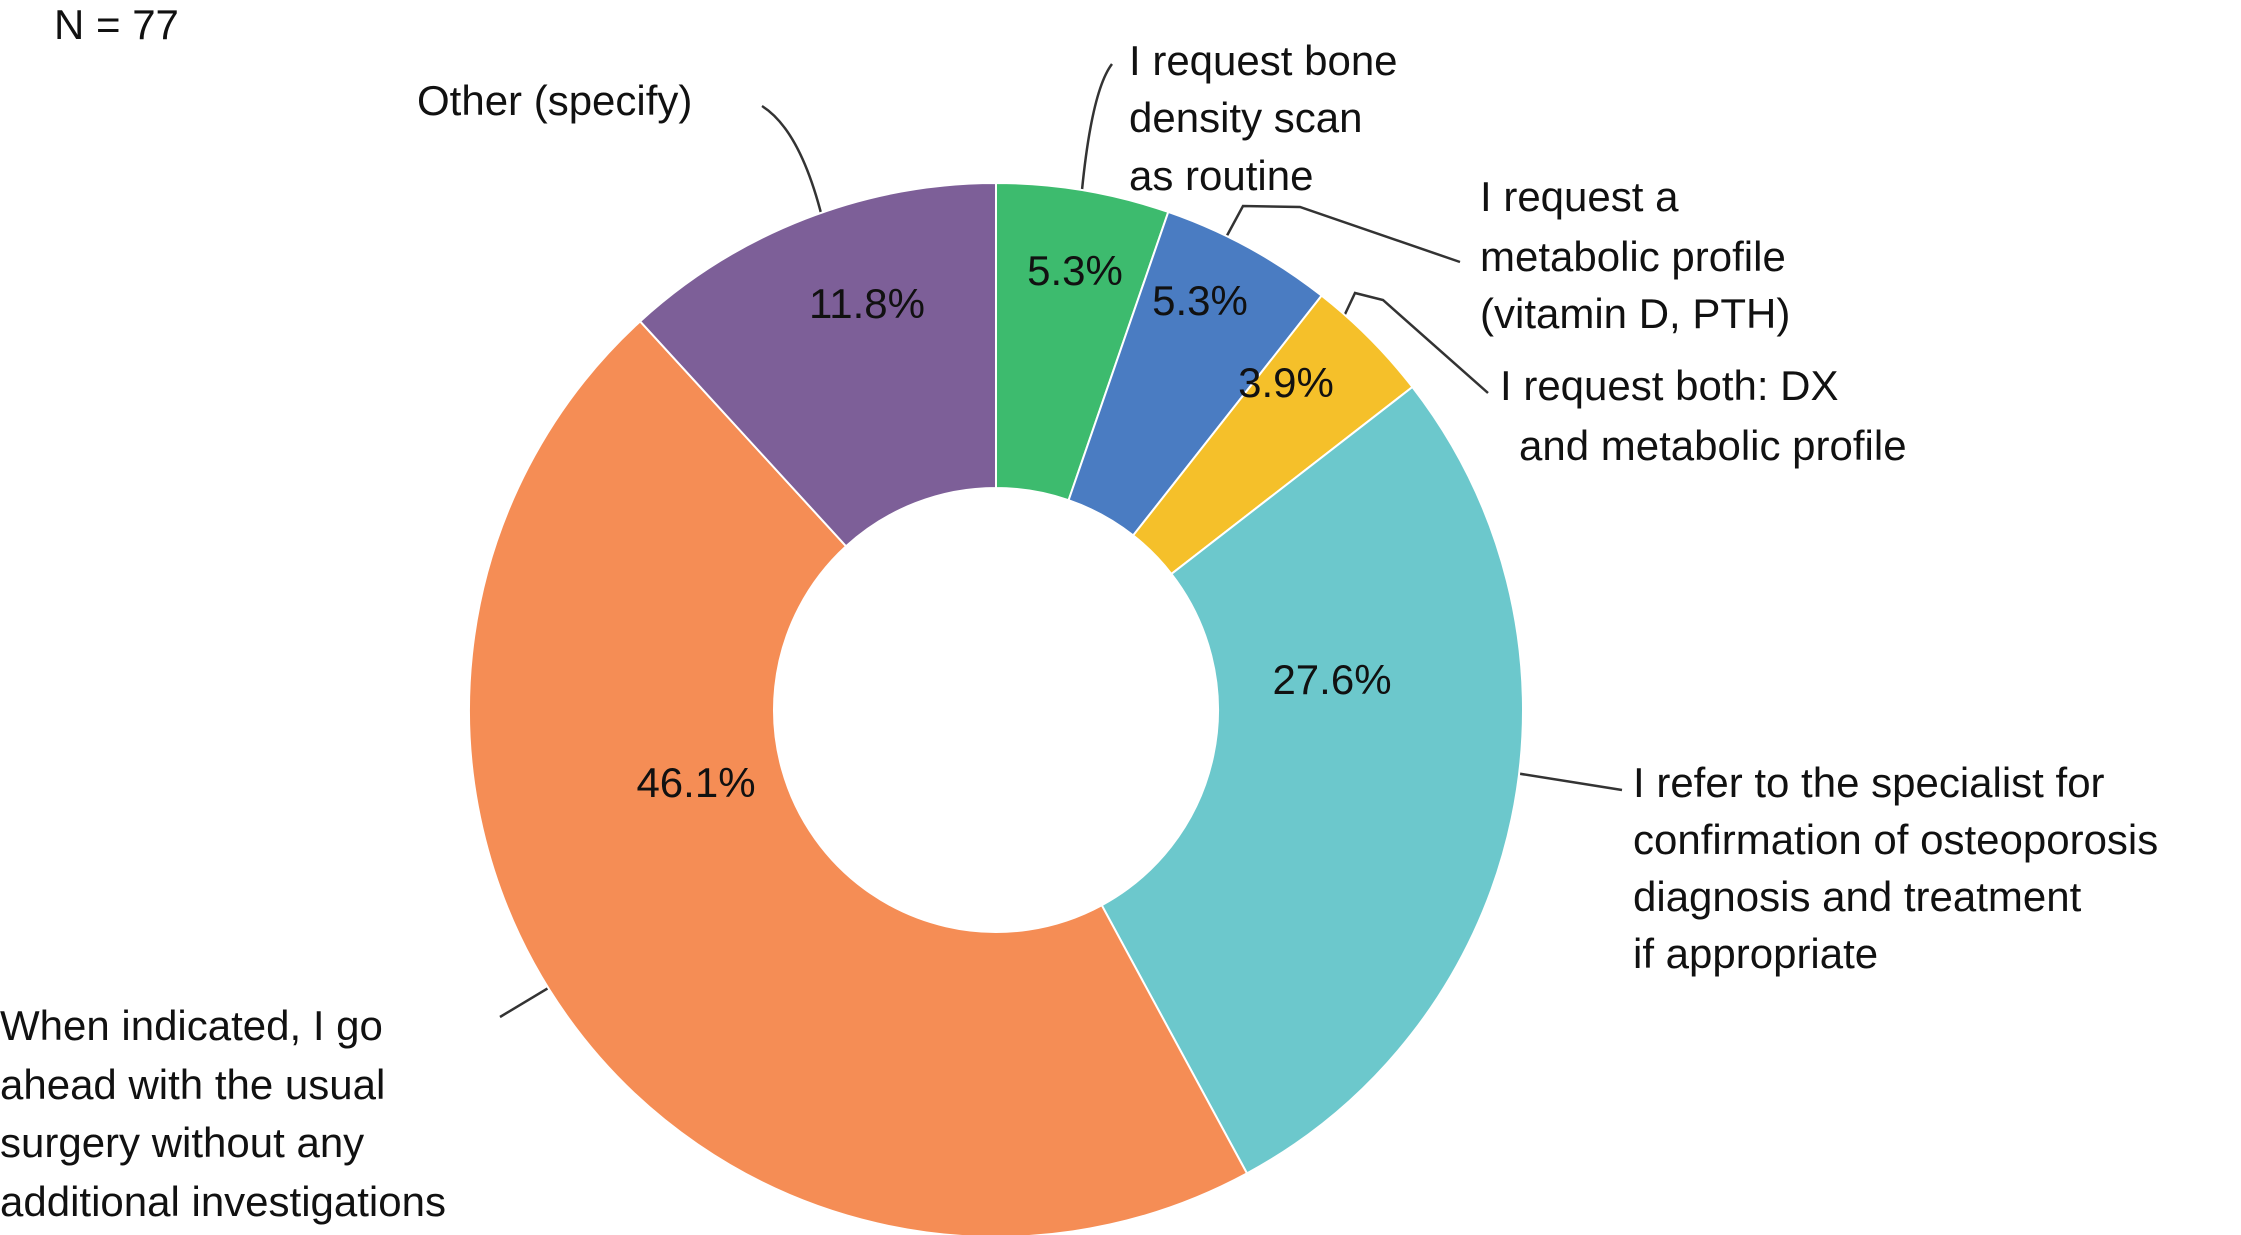 The image size is (2241, 1235). I want to click on category-label: Other (specify), so click(554, 100).